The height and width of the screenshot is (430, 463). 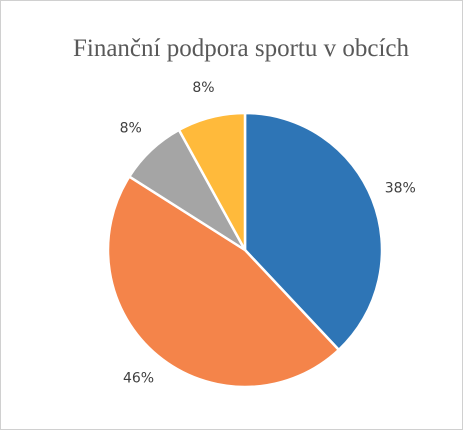 What do you see at coordinates (241, 48) in the screenshot?
I see `chart-title: Finanční podpora sportu v obcích` at bounding box center [241, 48].